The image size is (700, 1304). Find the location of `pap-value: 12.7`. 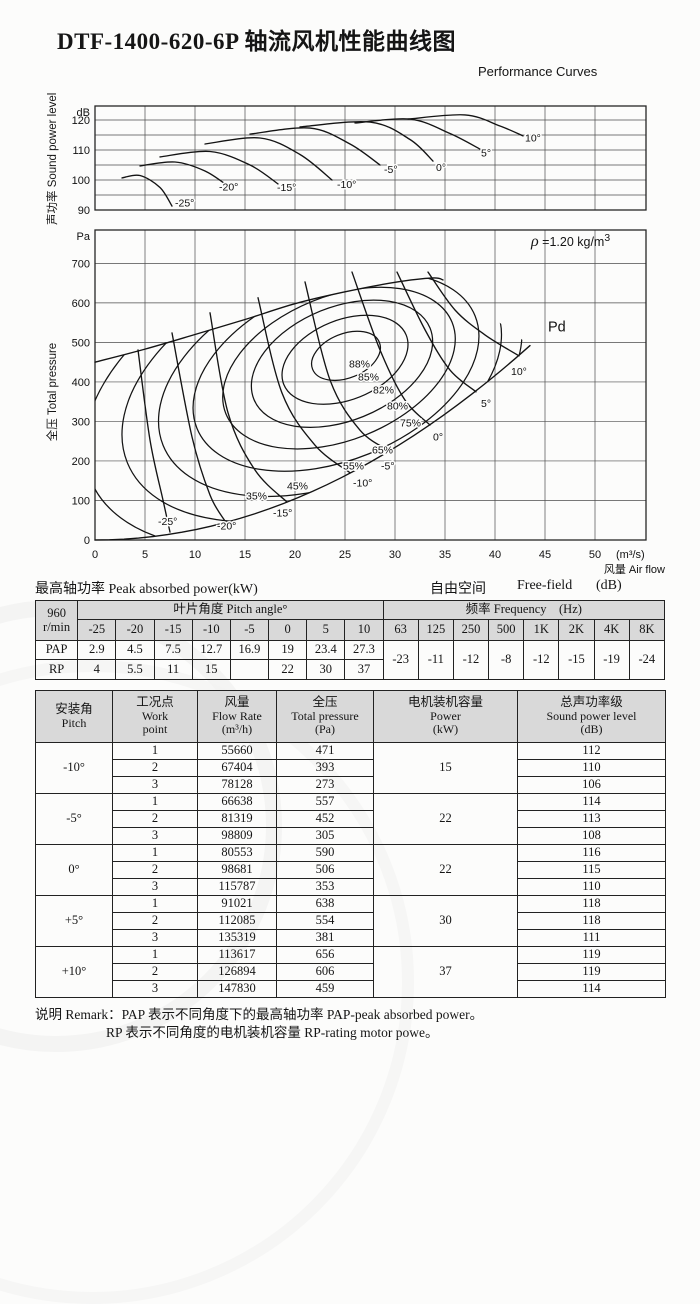

pap-value: 12.7 is located at coordinates (211, 650).